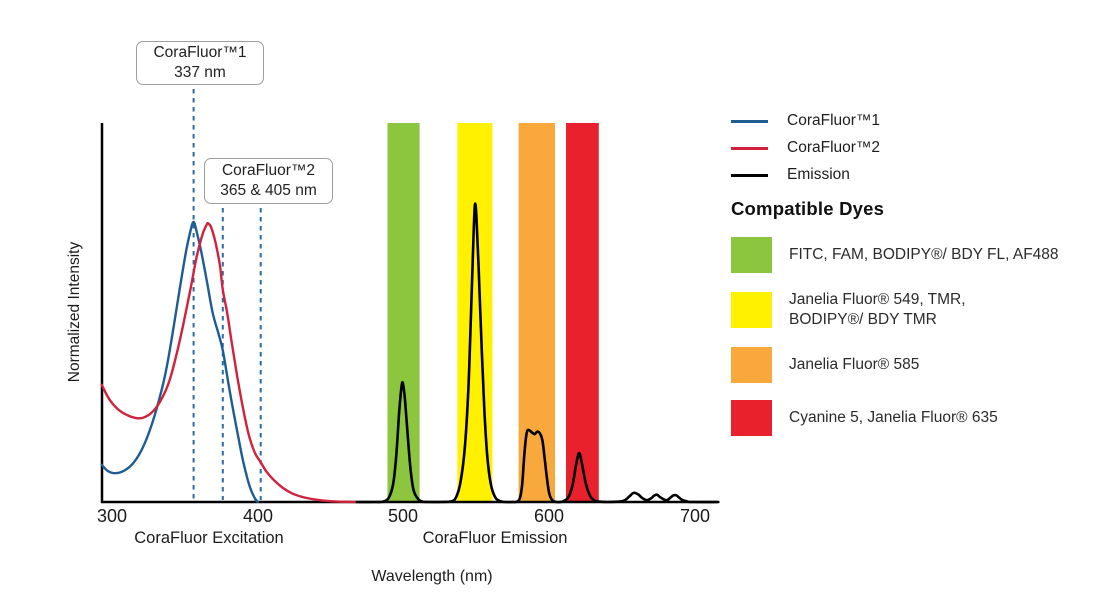  I want to click on filter-band-green, so click(403, 312).